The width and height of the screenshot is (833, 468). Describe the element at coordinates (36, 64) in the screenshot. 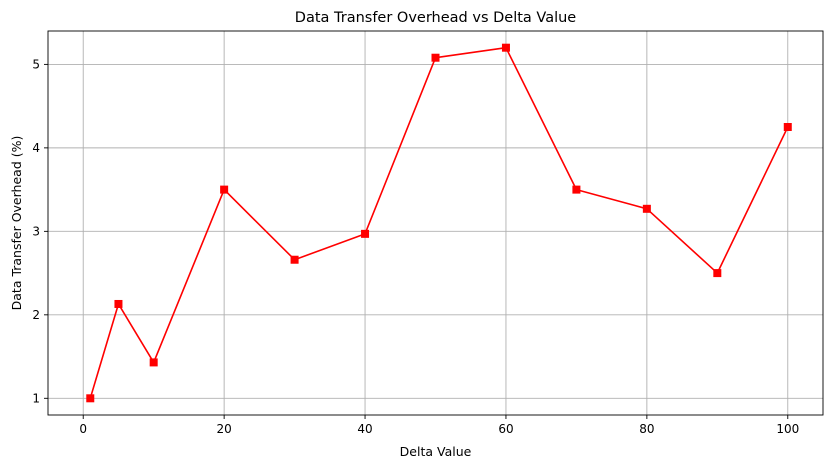

I see `y-tick-label: 5` at that location.